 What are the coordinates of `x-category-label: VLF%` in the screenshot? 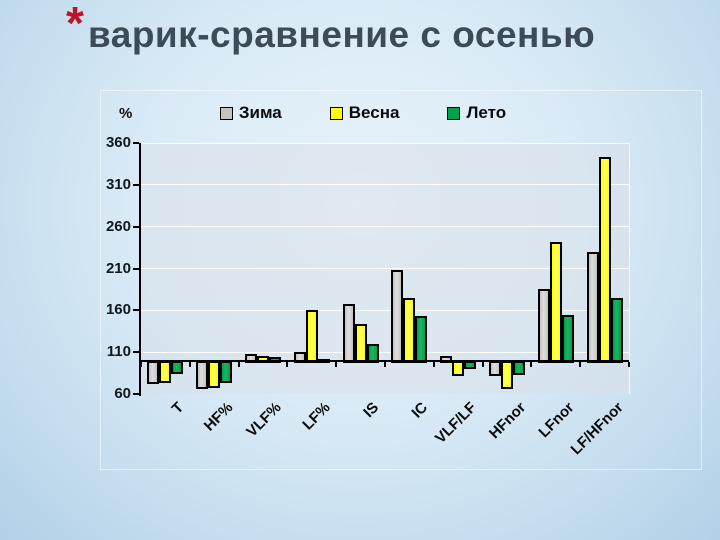 It's located at (264, 420).